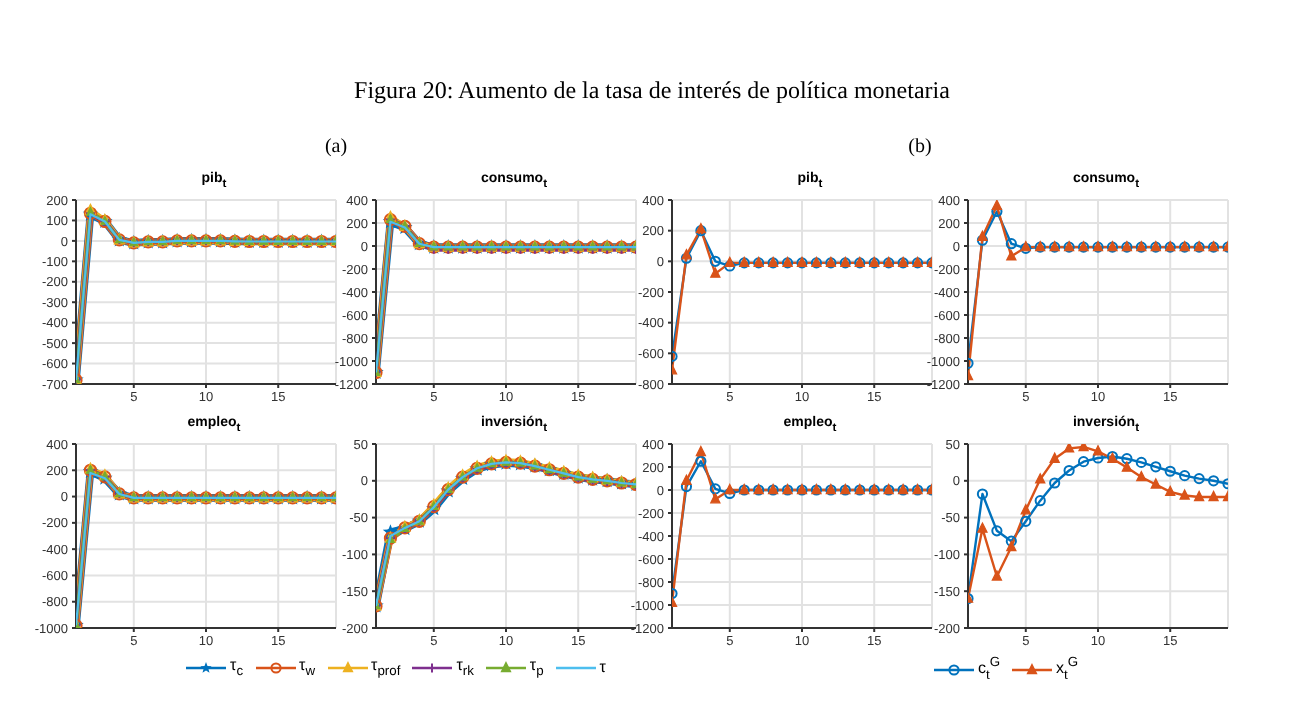 The image size is (1304, 708). What do you see at coordinates (920, 147) in the screenshot?
I see `text: (b)` at bounding box center [920, 147].